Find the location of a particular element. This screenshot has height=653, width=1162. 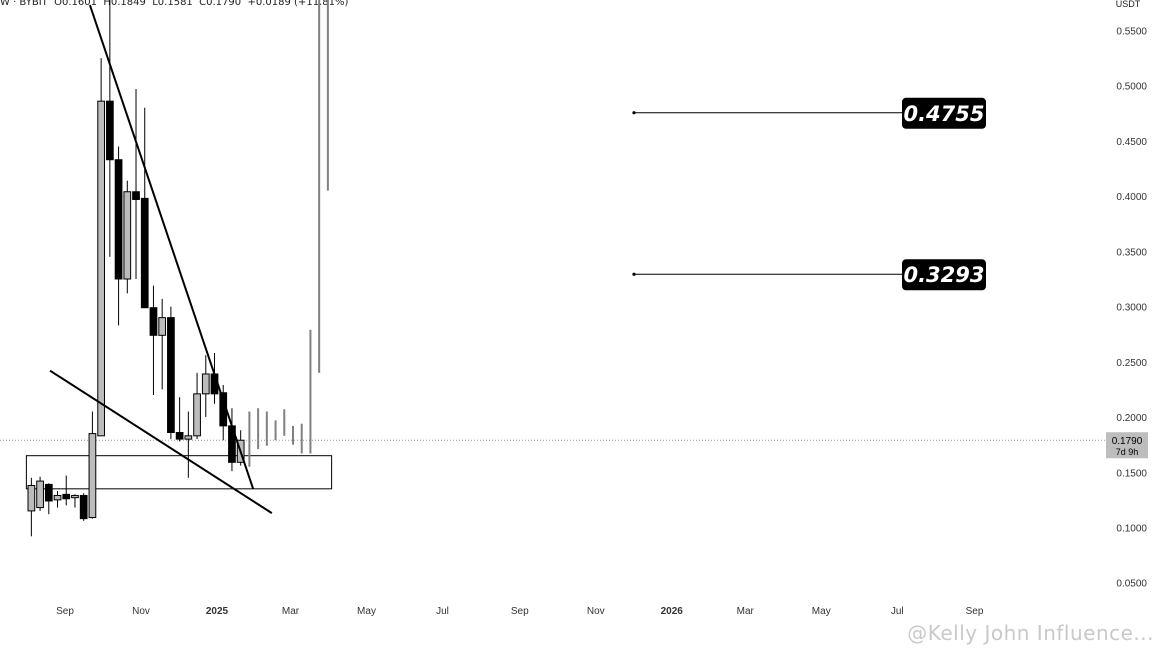

target-label: 0.3293 is located at coordinates (943, 275).